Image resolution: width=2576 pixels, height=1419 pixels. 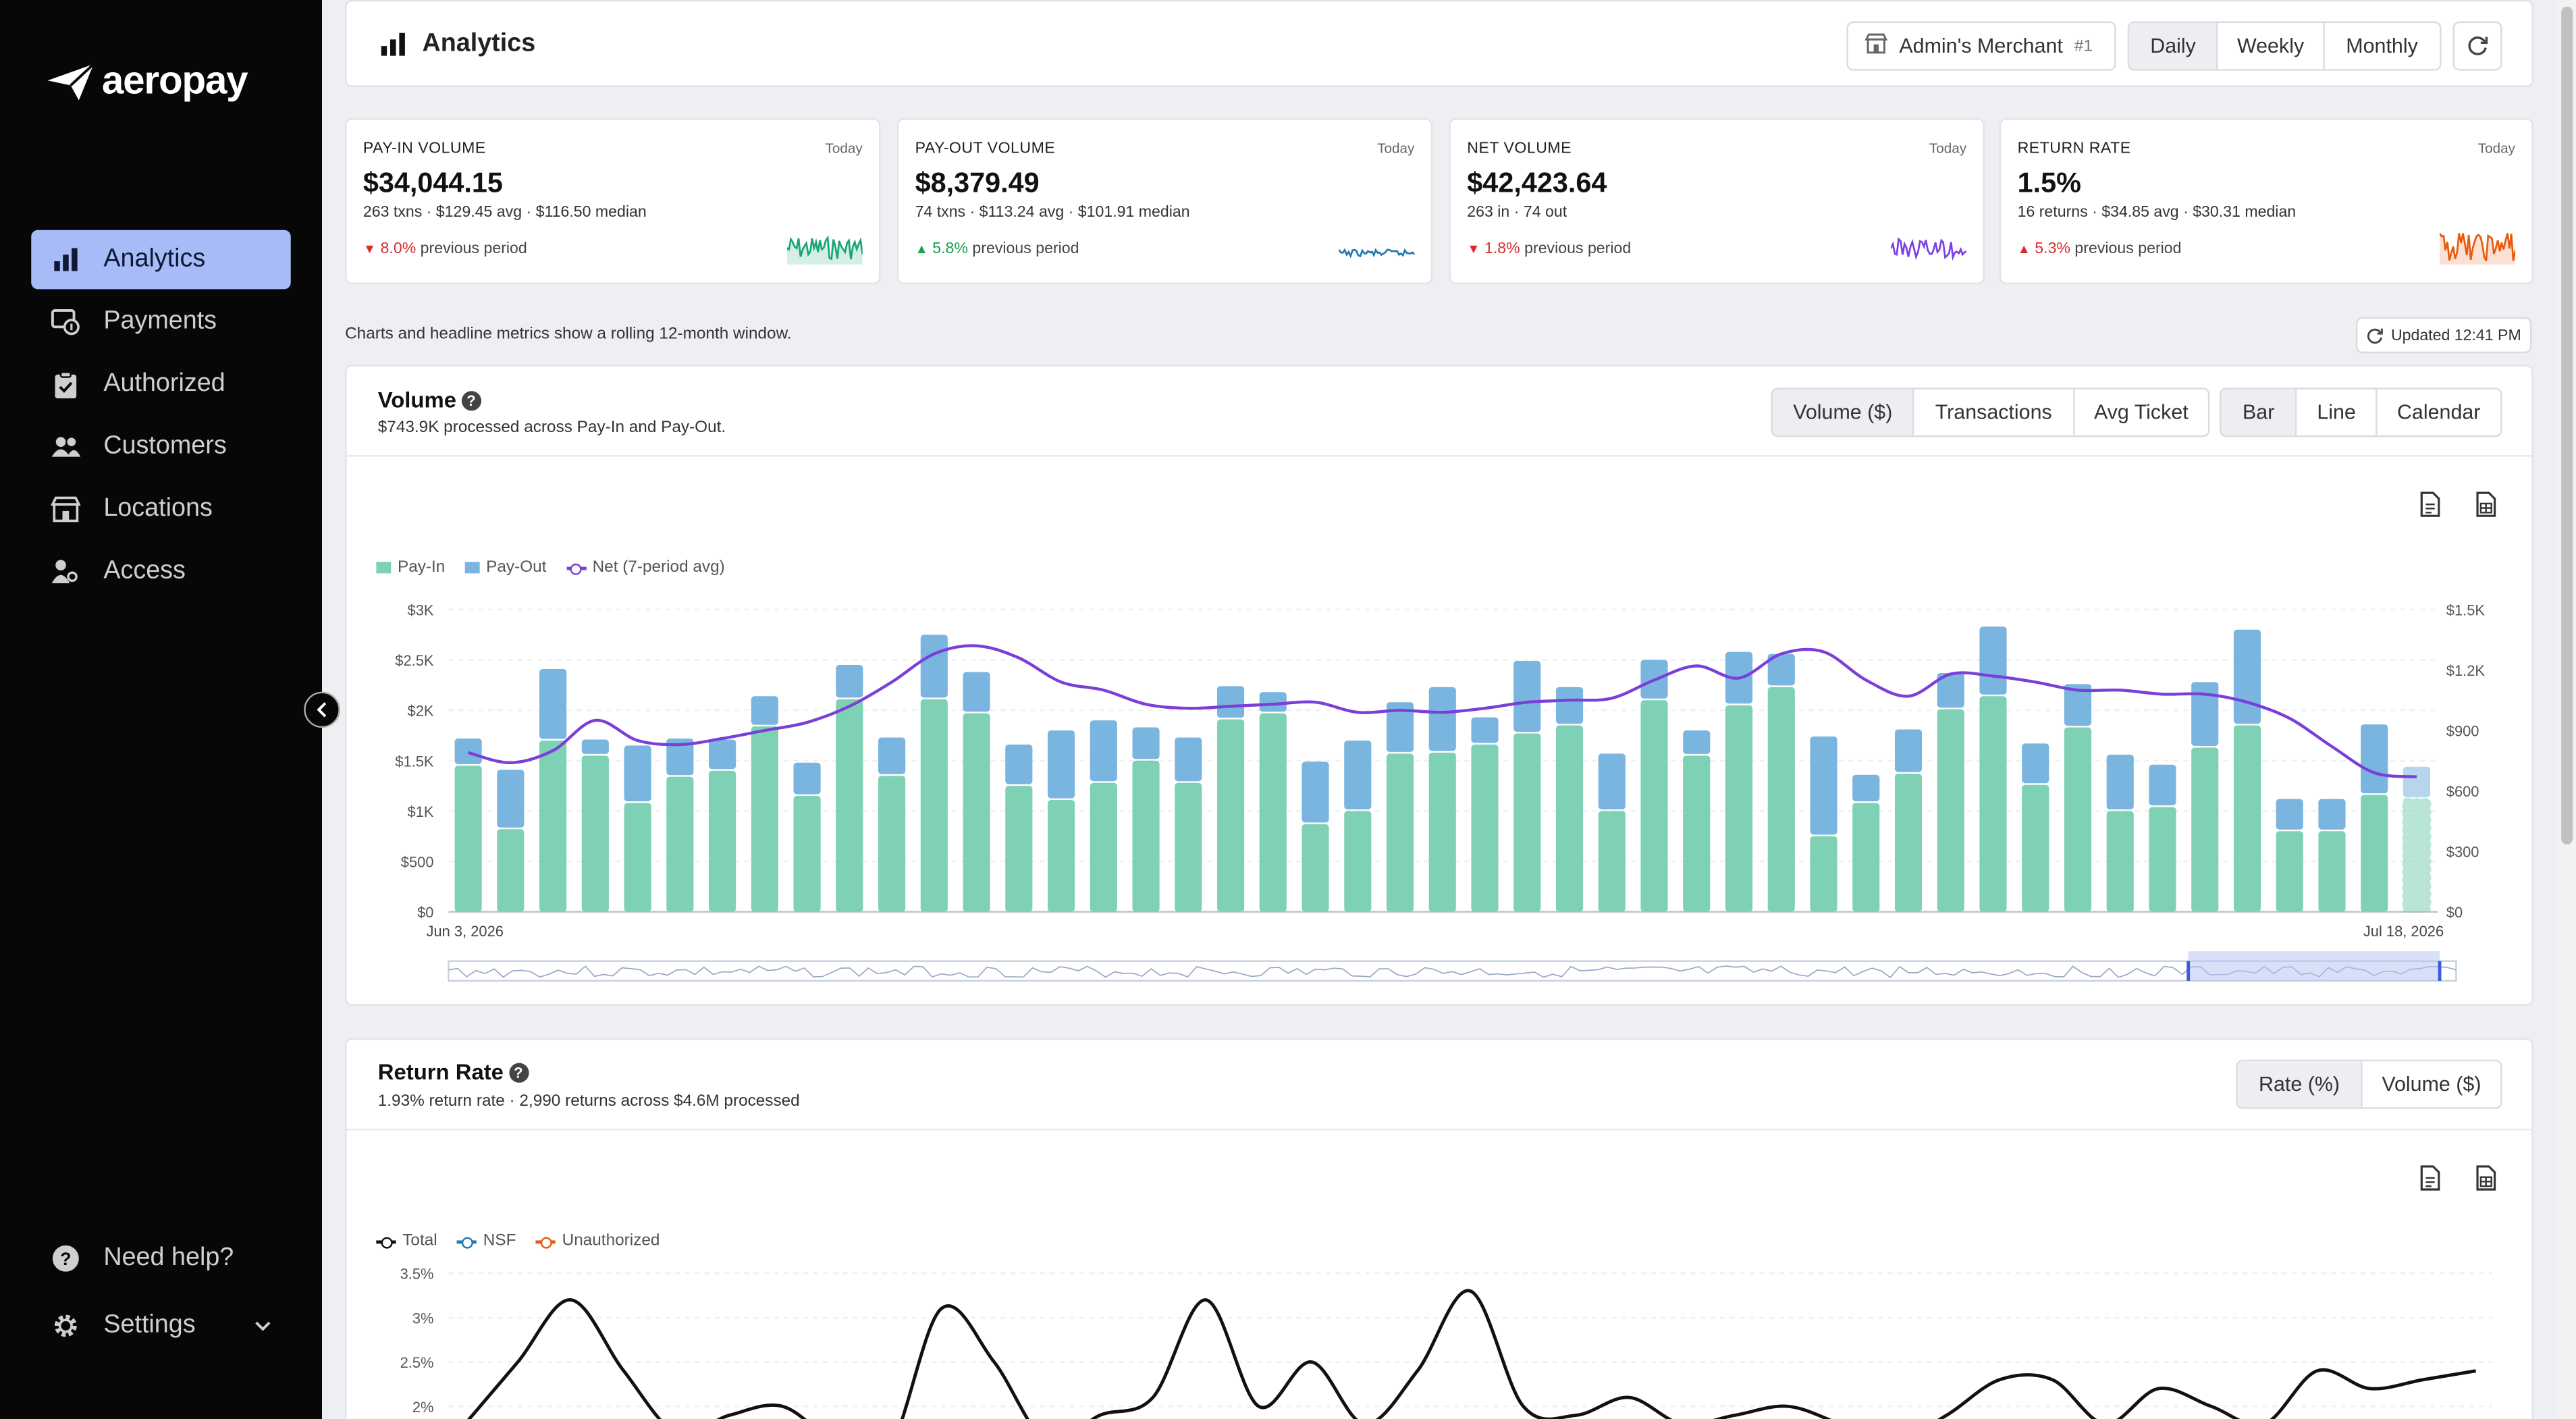 I want to click on return-title: Return Rate?, so click(x=453, y=1072).